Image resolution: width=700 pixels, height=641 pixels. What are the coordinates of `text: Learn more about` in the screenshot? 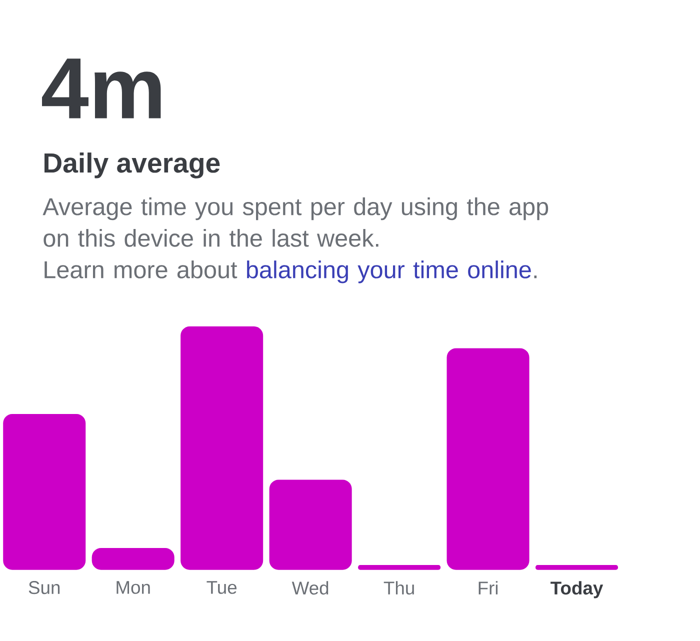 It's located at (141, 269).